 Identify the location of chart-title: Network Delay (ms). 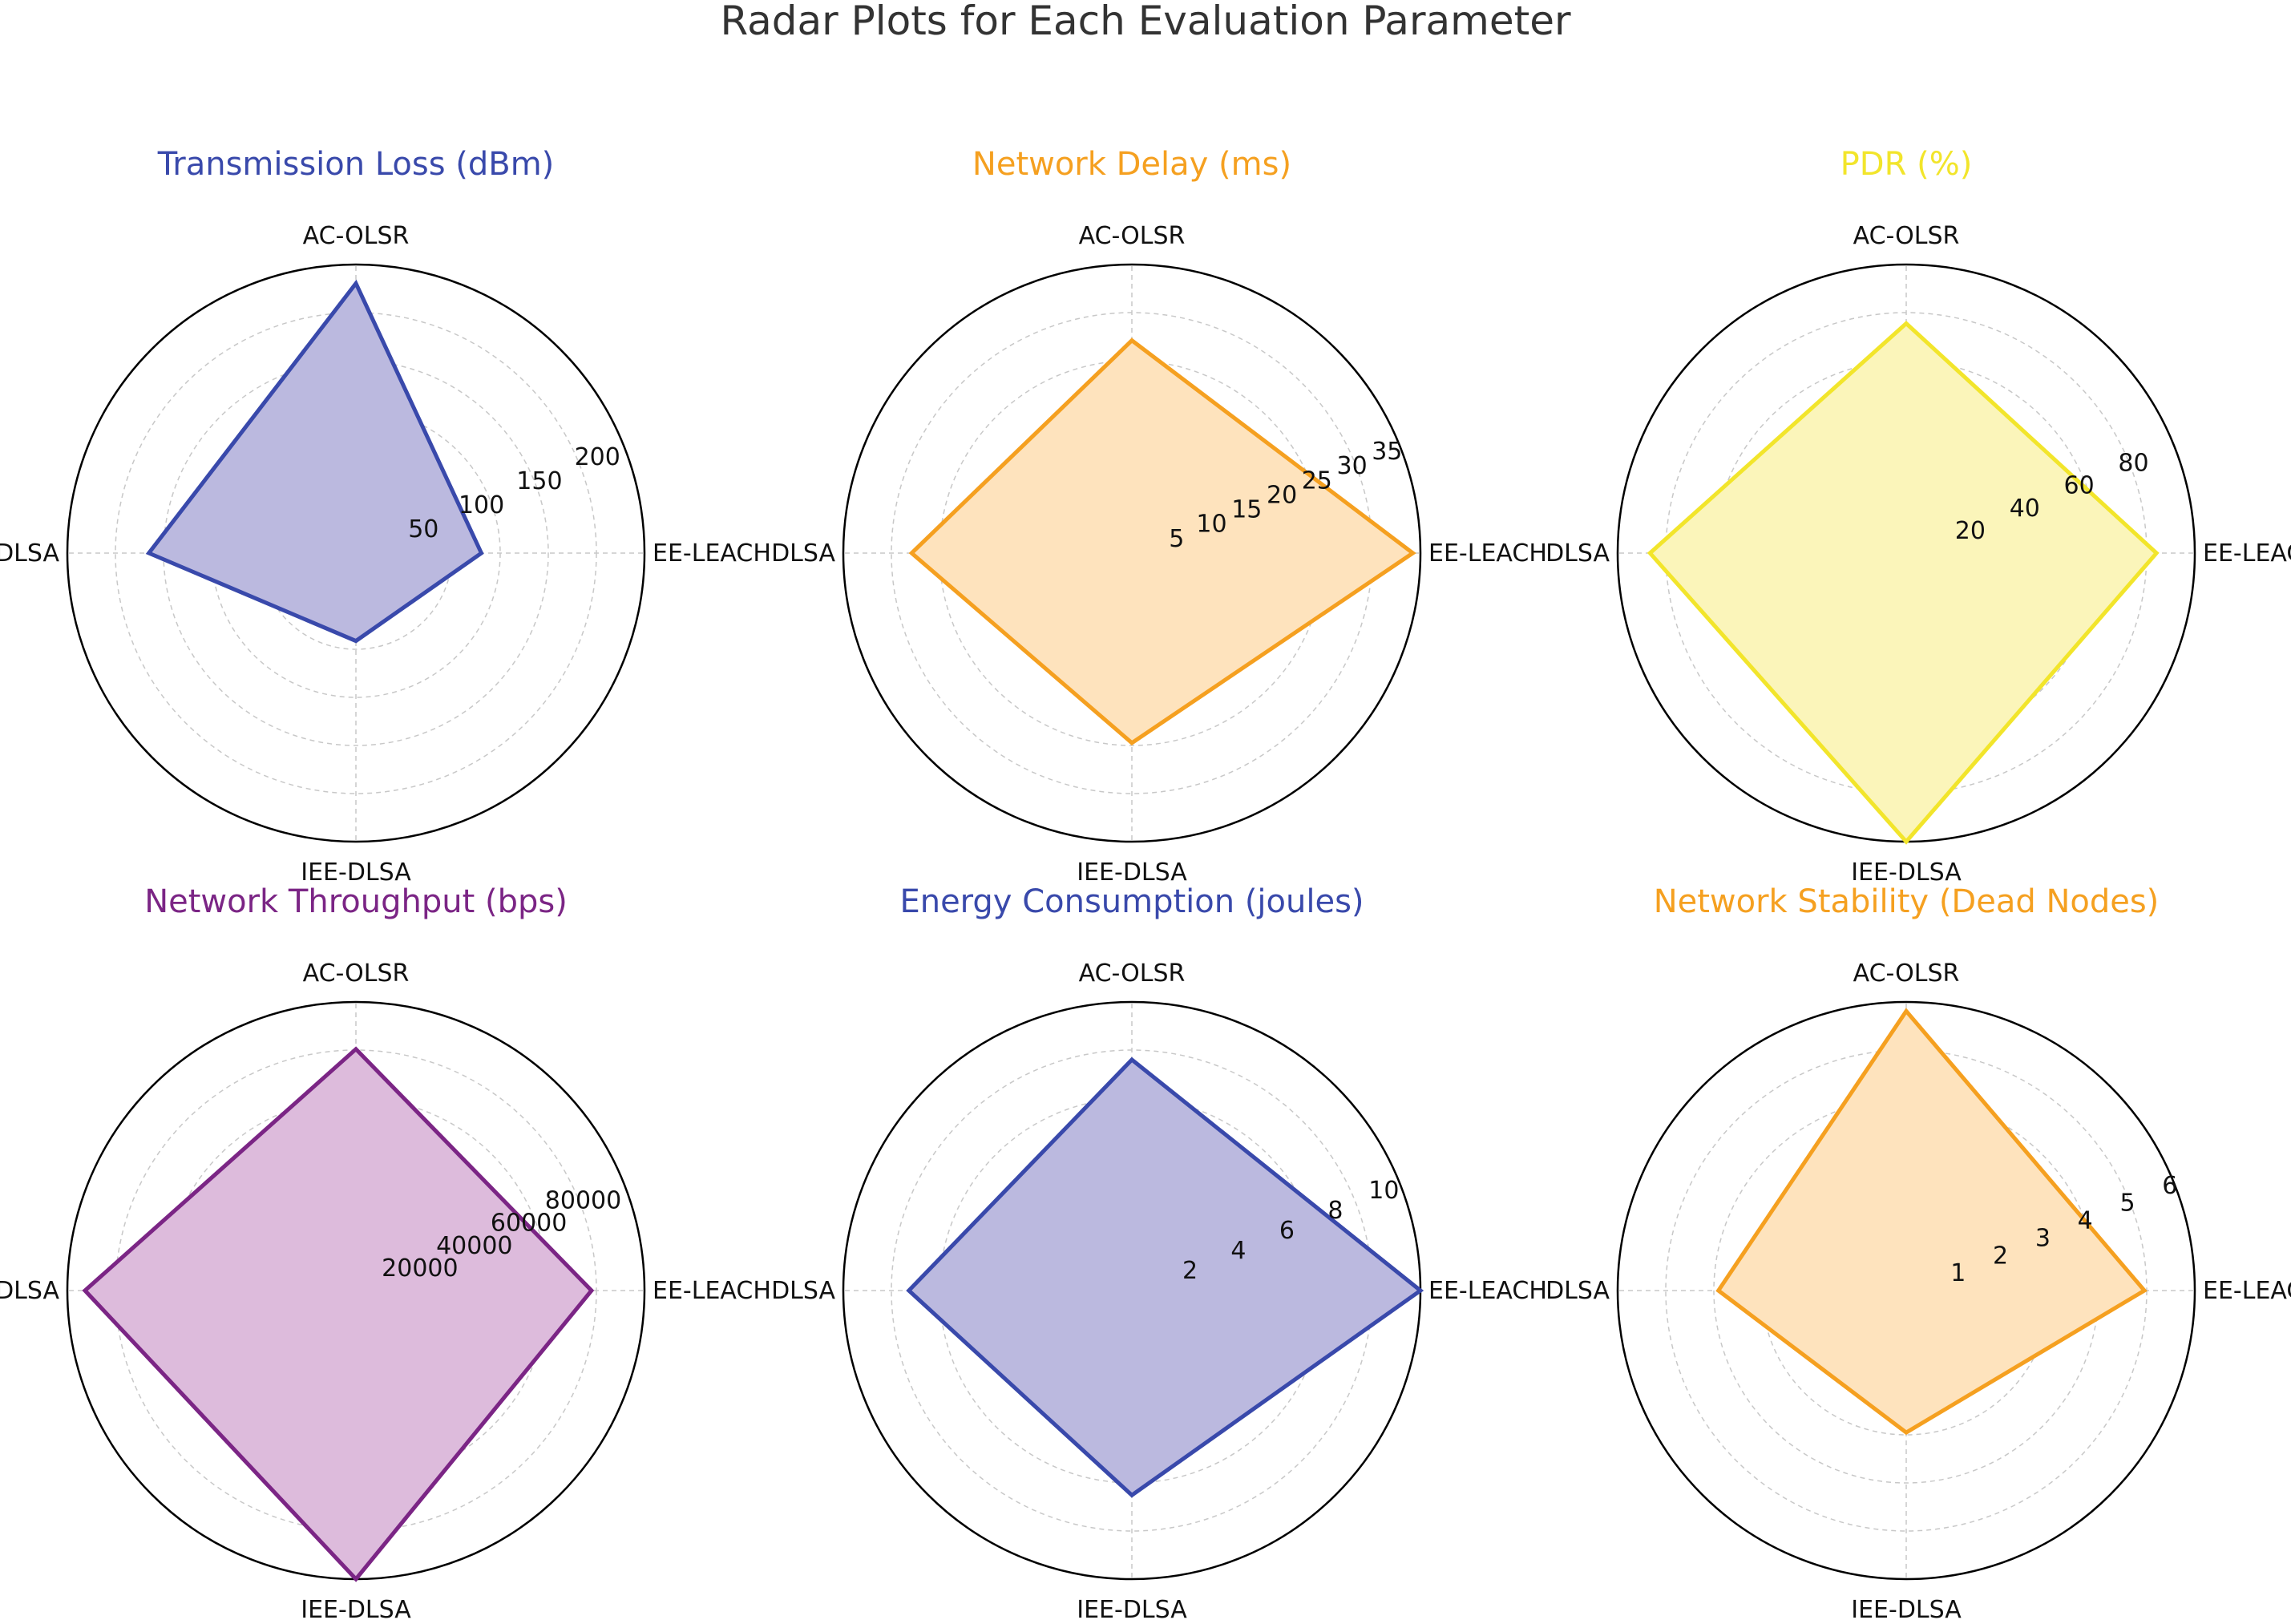
(1131, 164).